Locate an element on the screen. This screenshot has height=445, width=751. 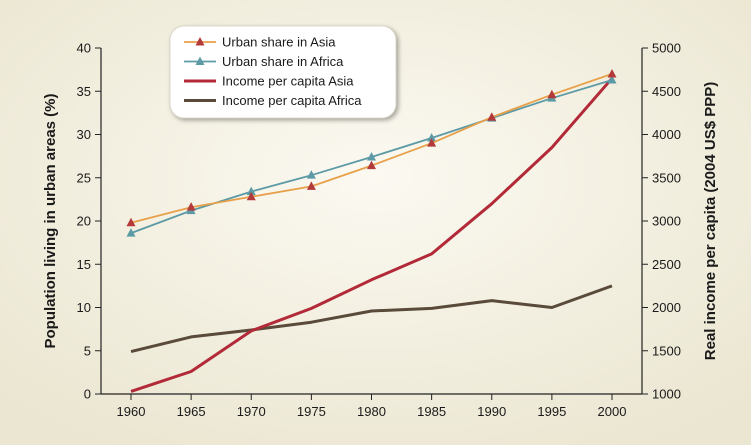
y2-tick-label: 2000 is located at coordinates (666, 307).